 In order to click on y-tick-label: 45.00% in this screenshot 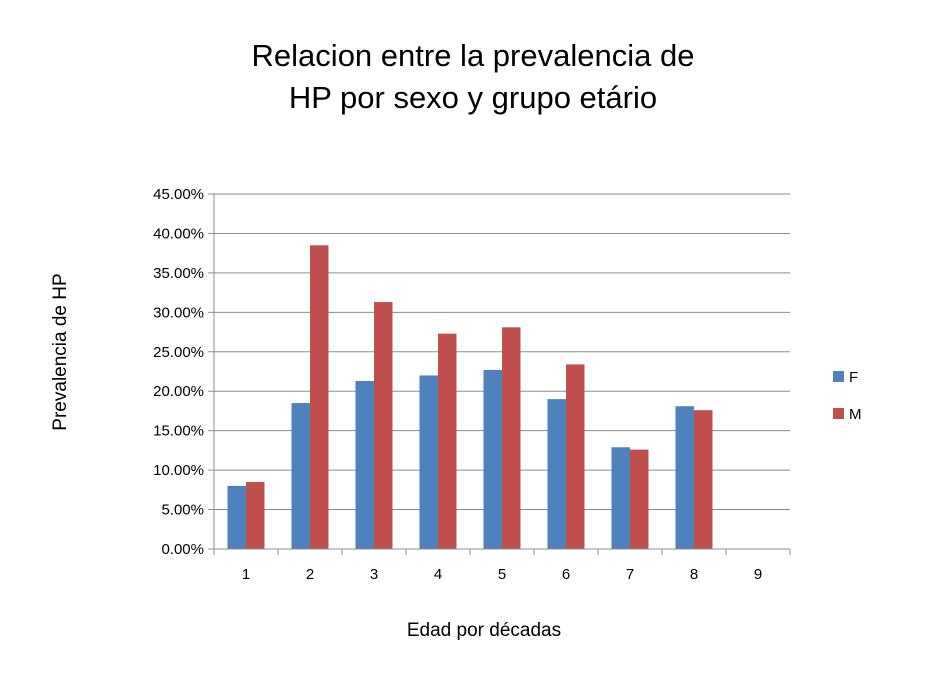, I will do `click(178, 194)`.